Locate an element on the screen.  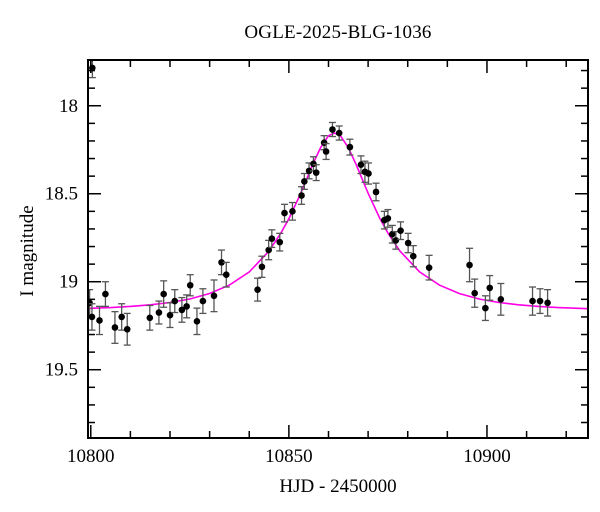
y-axis-title: I magnitude is located at coordinates (27, 251).